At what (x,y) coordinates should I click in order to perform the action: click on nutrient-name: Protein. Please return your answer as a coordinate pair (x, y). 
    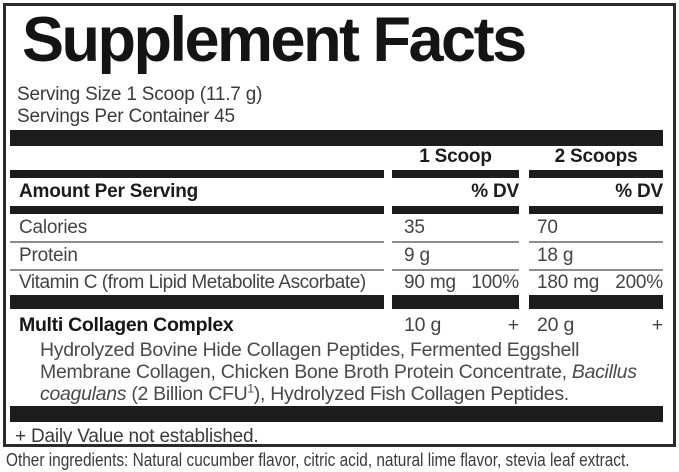
    Looking at the image, I should click on (48, 255).